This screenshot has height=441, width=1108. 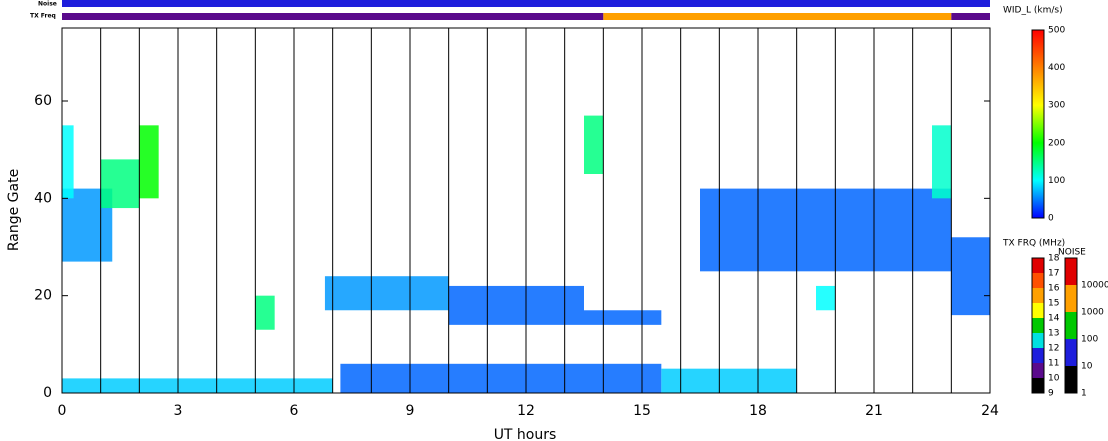 I want to click on x-tick-label: 21, so click(x=874, y=411).